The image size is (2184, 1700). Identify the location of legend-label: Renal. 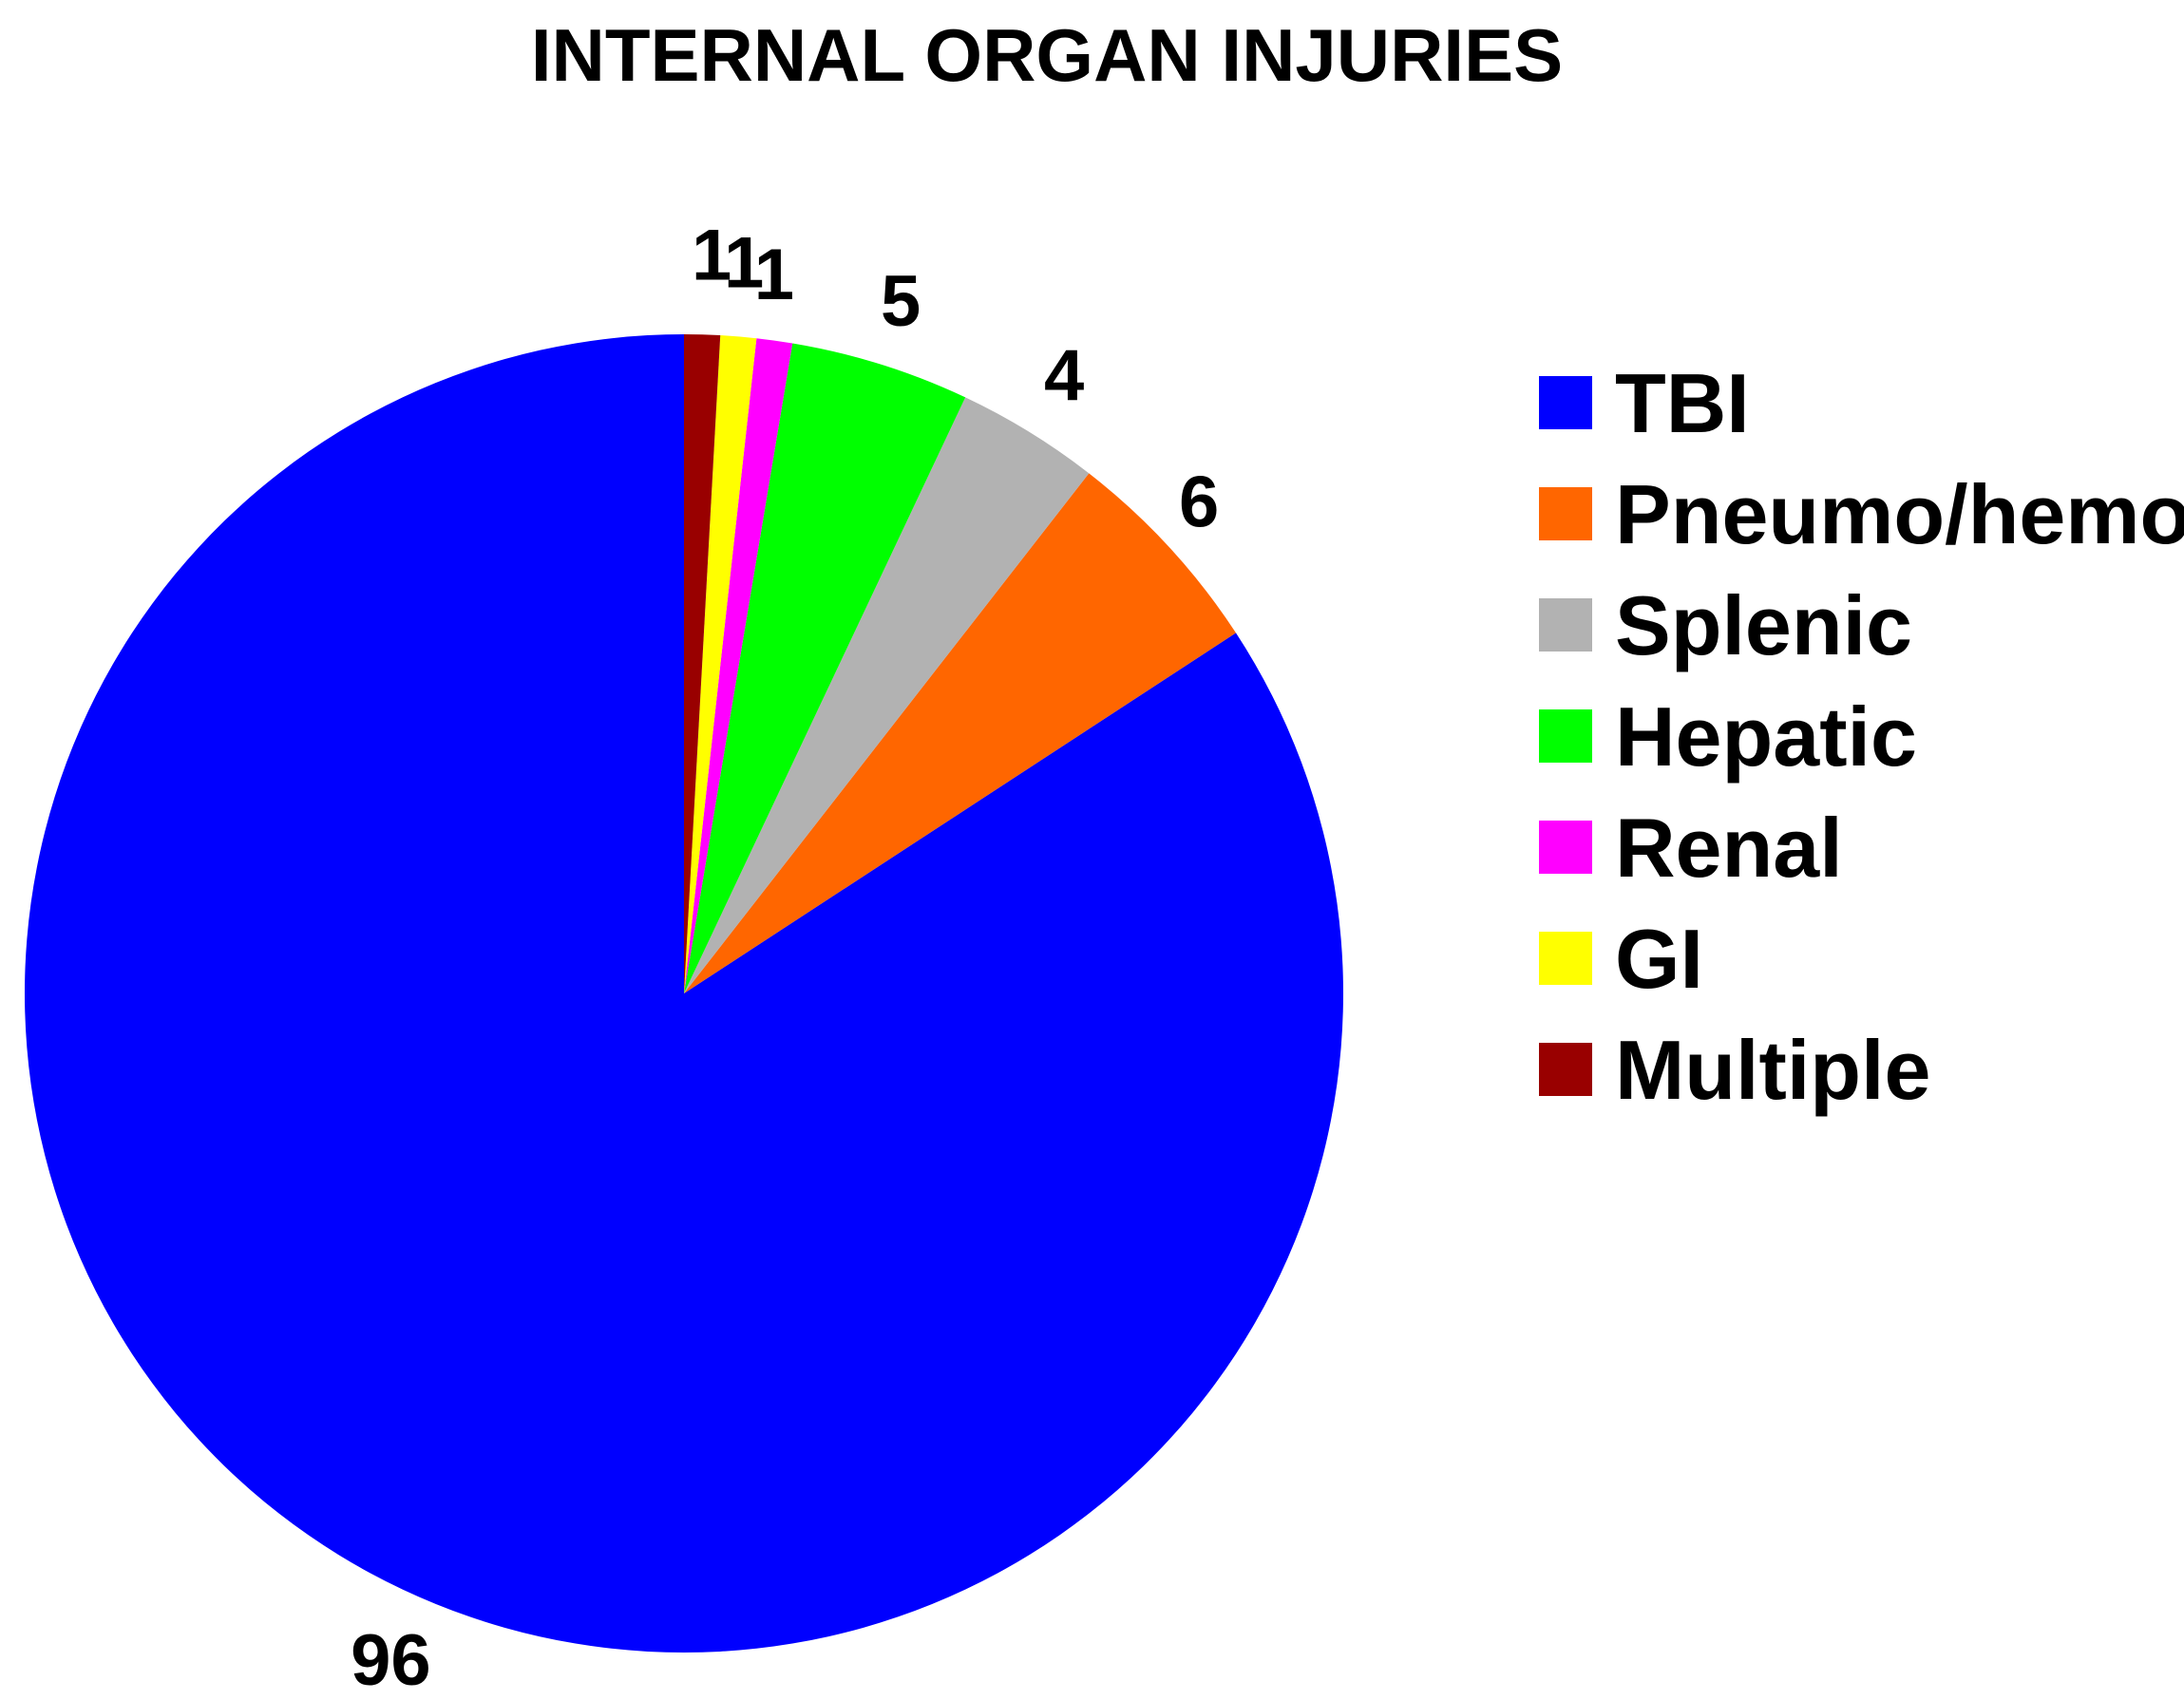
(1729, 848).